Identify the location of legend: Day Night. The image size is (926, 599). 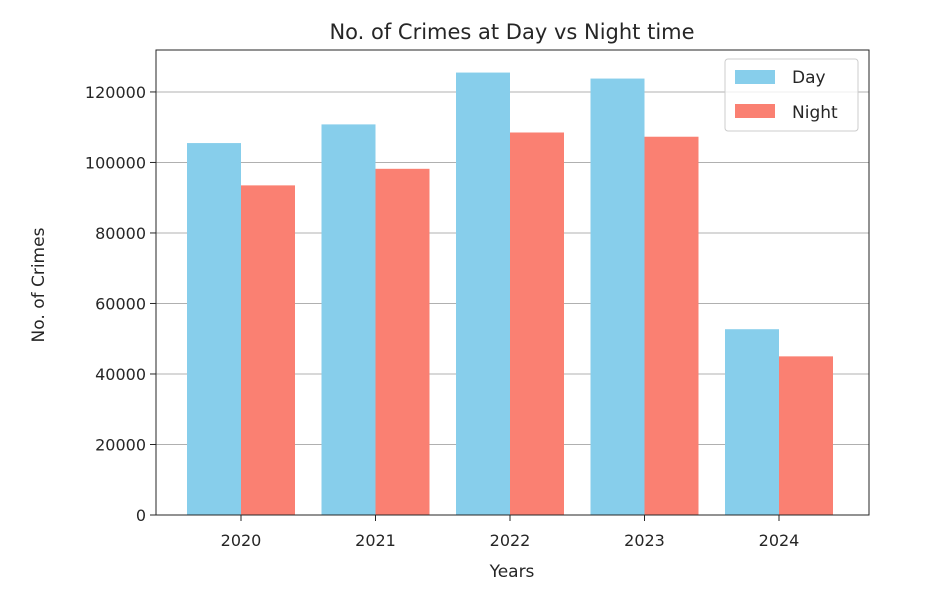
(791, 95).